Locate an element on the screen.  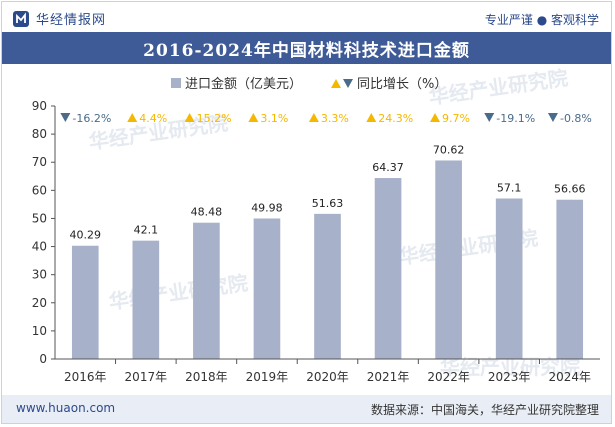
y-tick-label: 30 is located at coordinates (39, 275).